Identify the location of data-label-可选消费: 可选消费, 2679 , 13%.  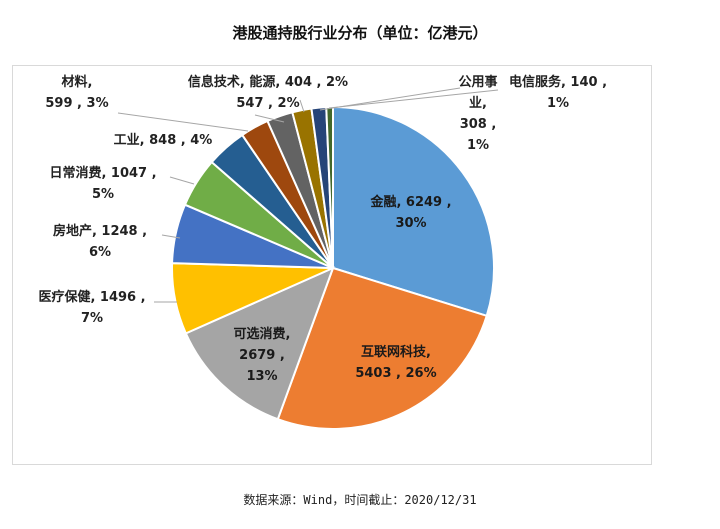
(262, 355).